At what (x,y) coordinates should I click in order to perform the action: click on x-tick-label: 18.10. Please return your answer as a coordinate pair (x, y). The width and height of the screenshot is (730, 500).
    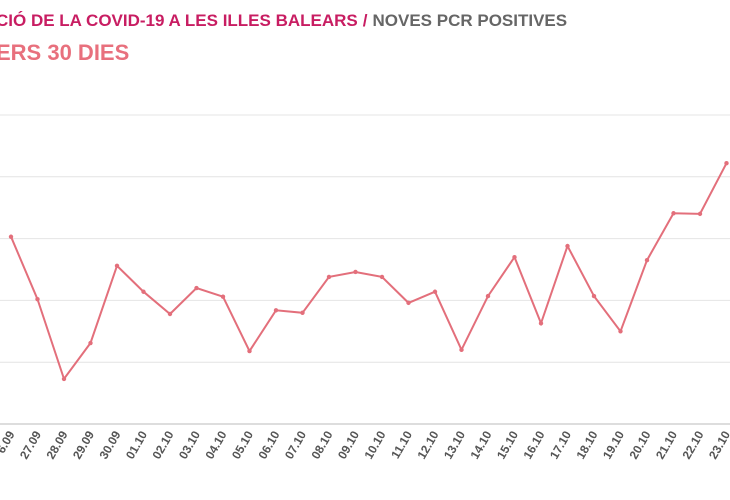
    Looking at the image, I should click on (586, 444).